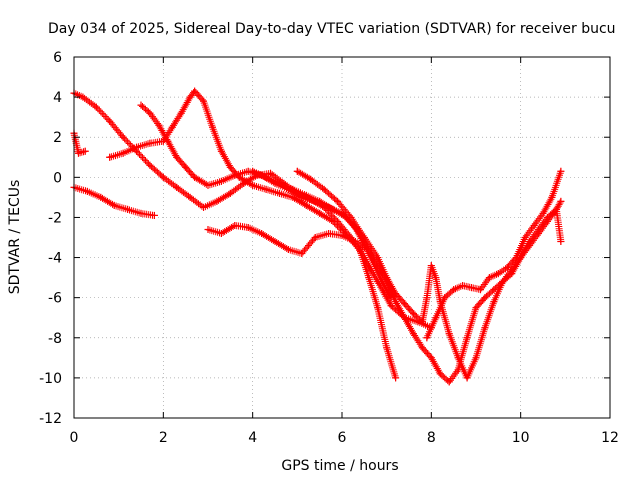  What do you see at coordinates (55, 218) in the screenshot?
I see `y-tick-label: -2` at bounding box center [55, 218].